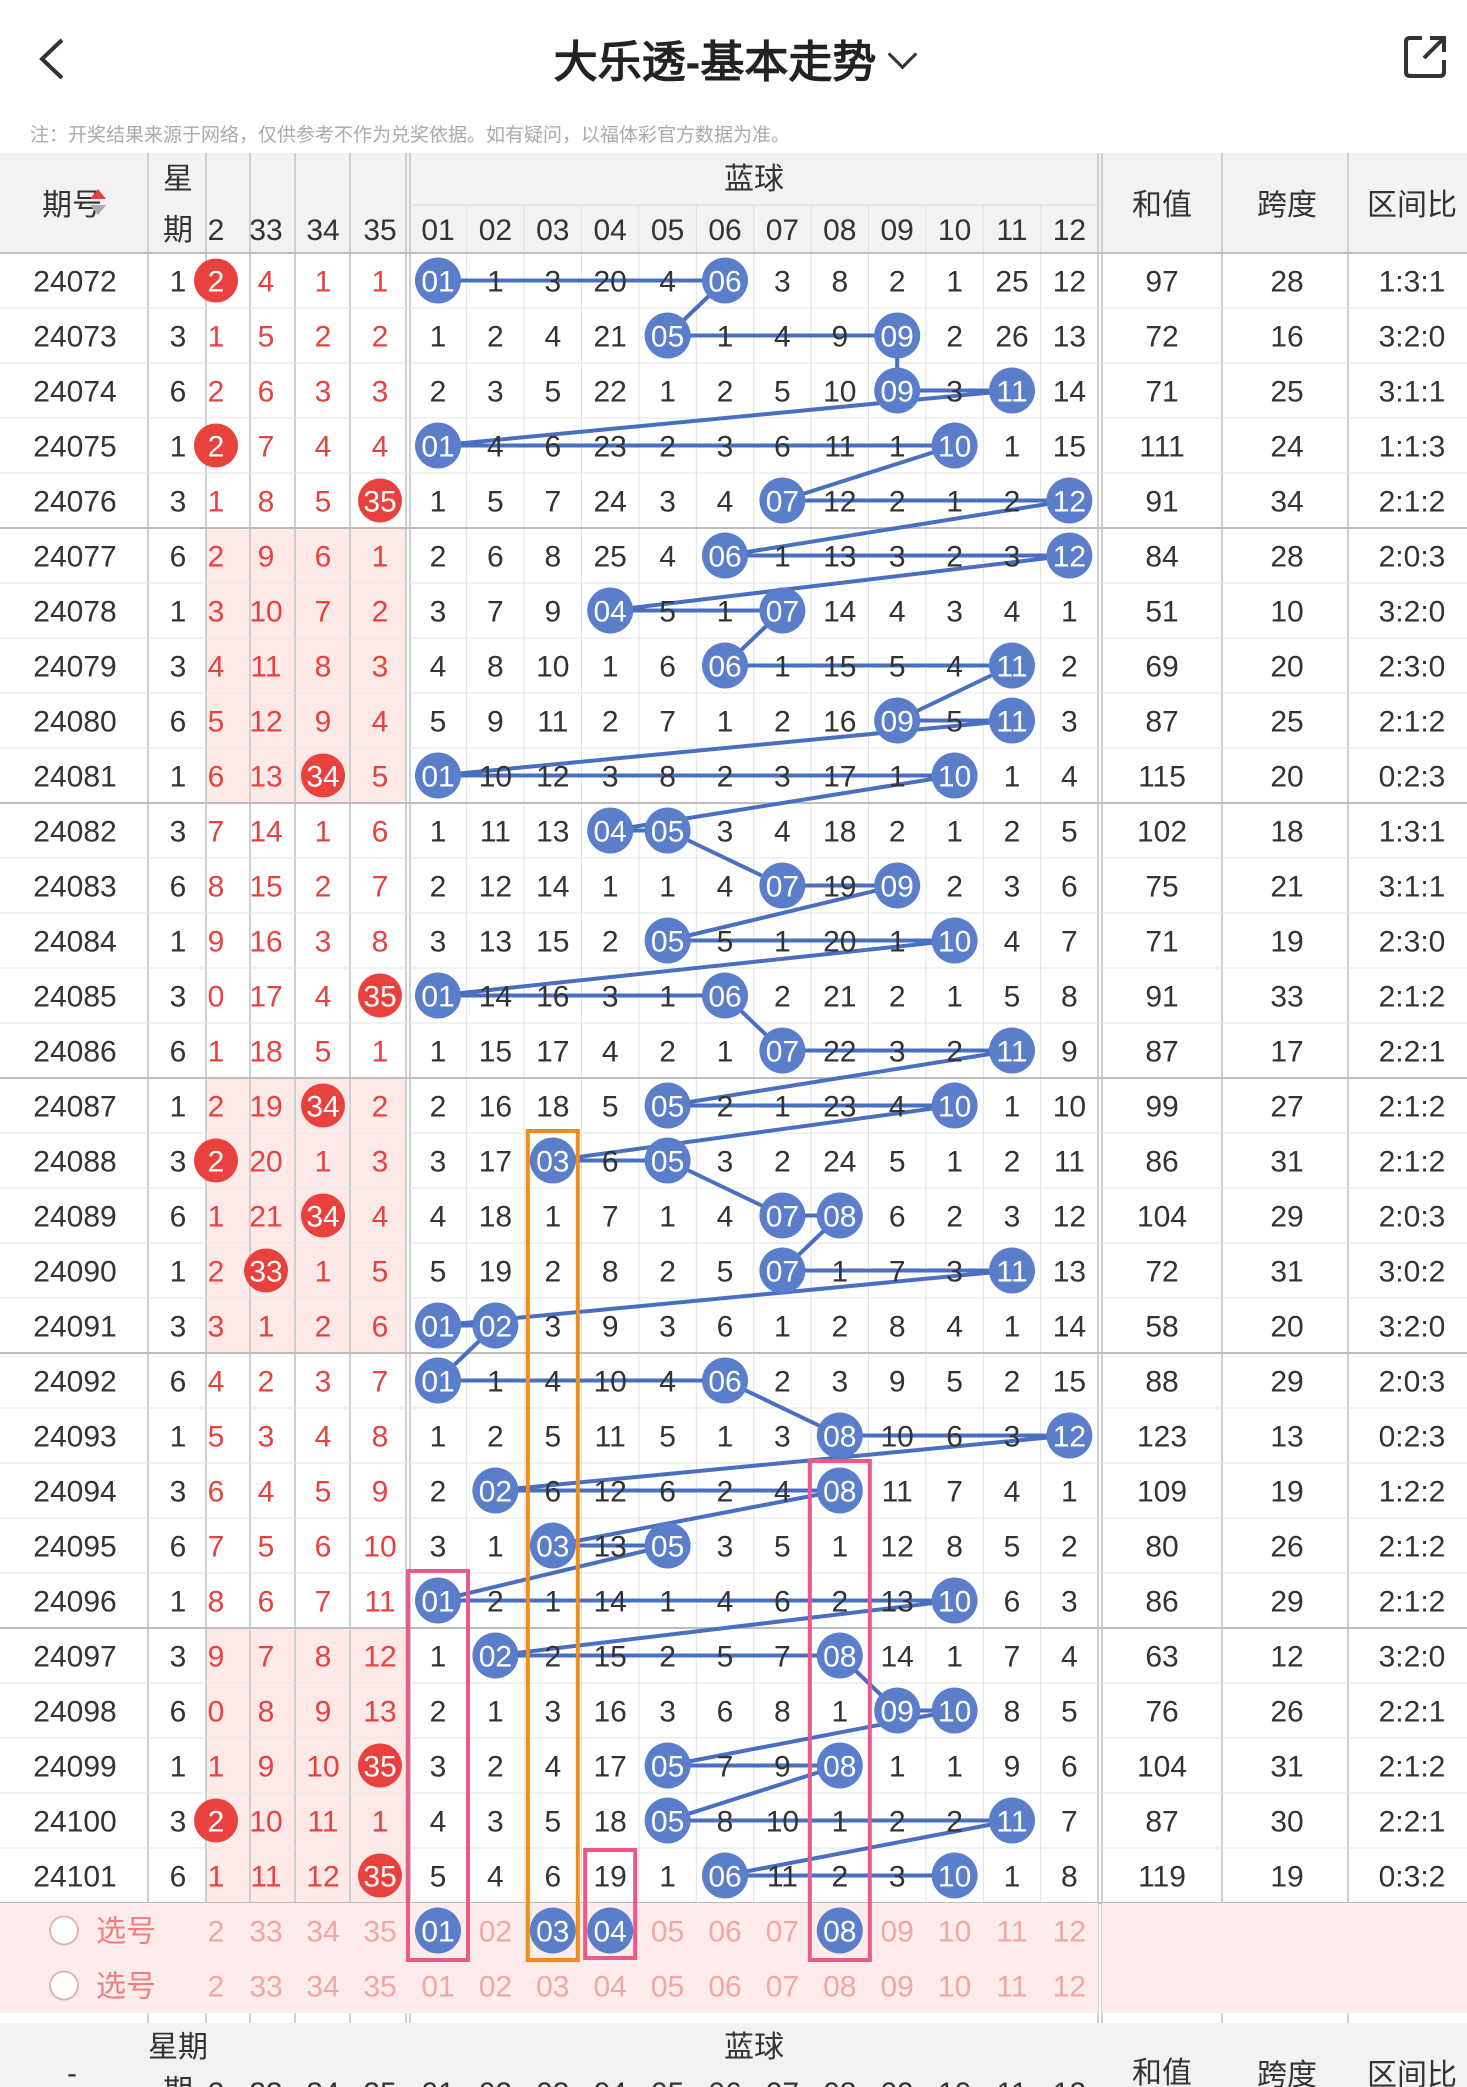 The width and height of the screenshot is (1467, 2087). I want to click on sum-value: 71, so click(1161, 942).